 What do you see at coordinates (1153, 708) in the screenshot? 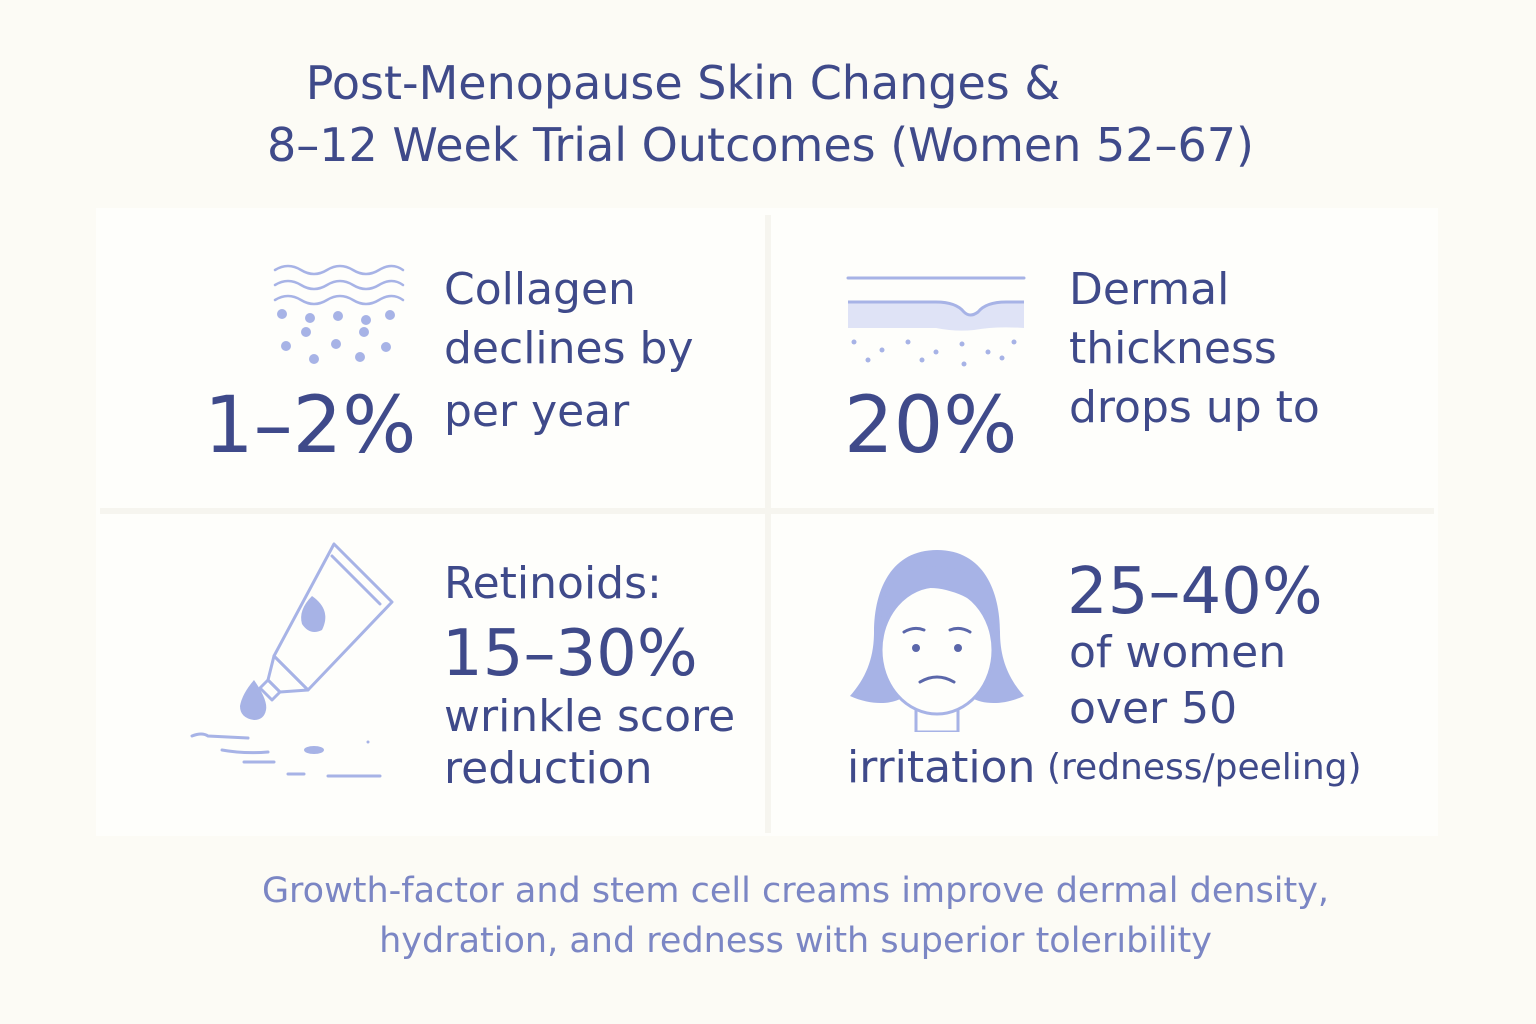
I see `irritation-line-2: over 50` at bounding box center [1153, 708].